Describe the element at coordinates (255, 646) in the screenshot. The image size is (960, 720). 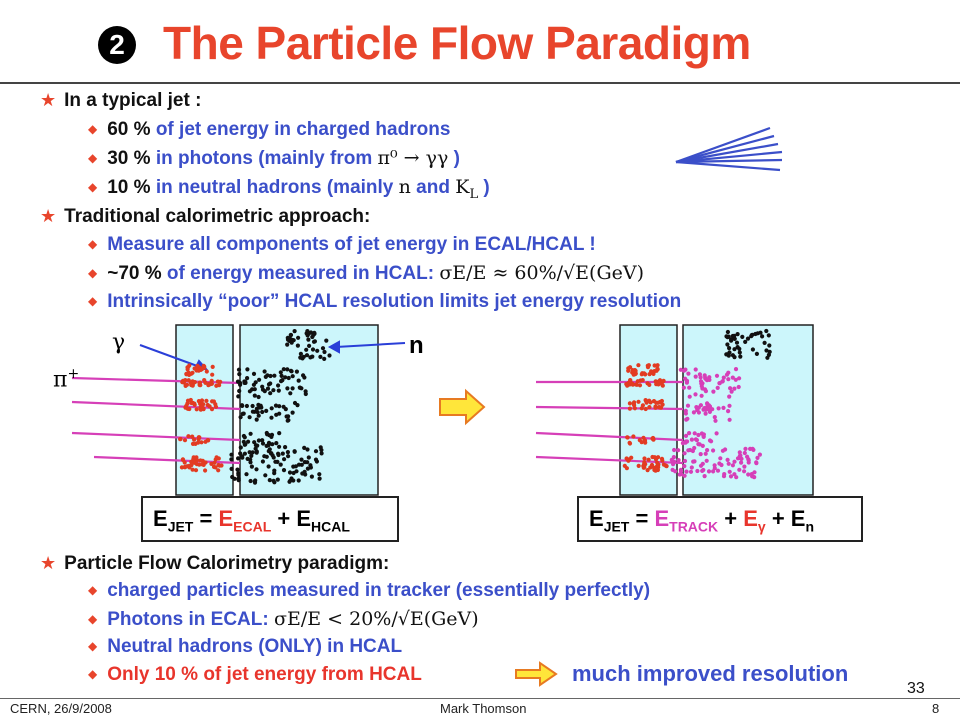
I see `bullet-text: Neutral hadrons (ONLY) in HCAL` at that location.